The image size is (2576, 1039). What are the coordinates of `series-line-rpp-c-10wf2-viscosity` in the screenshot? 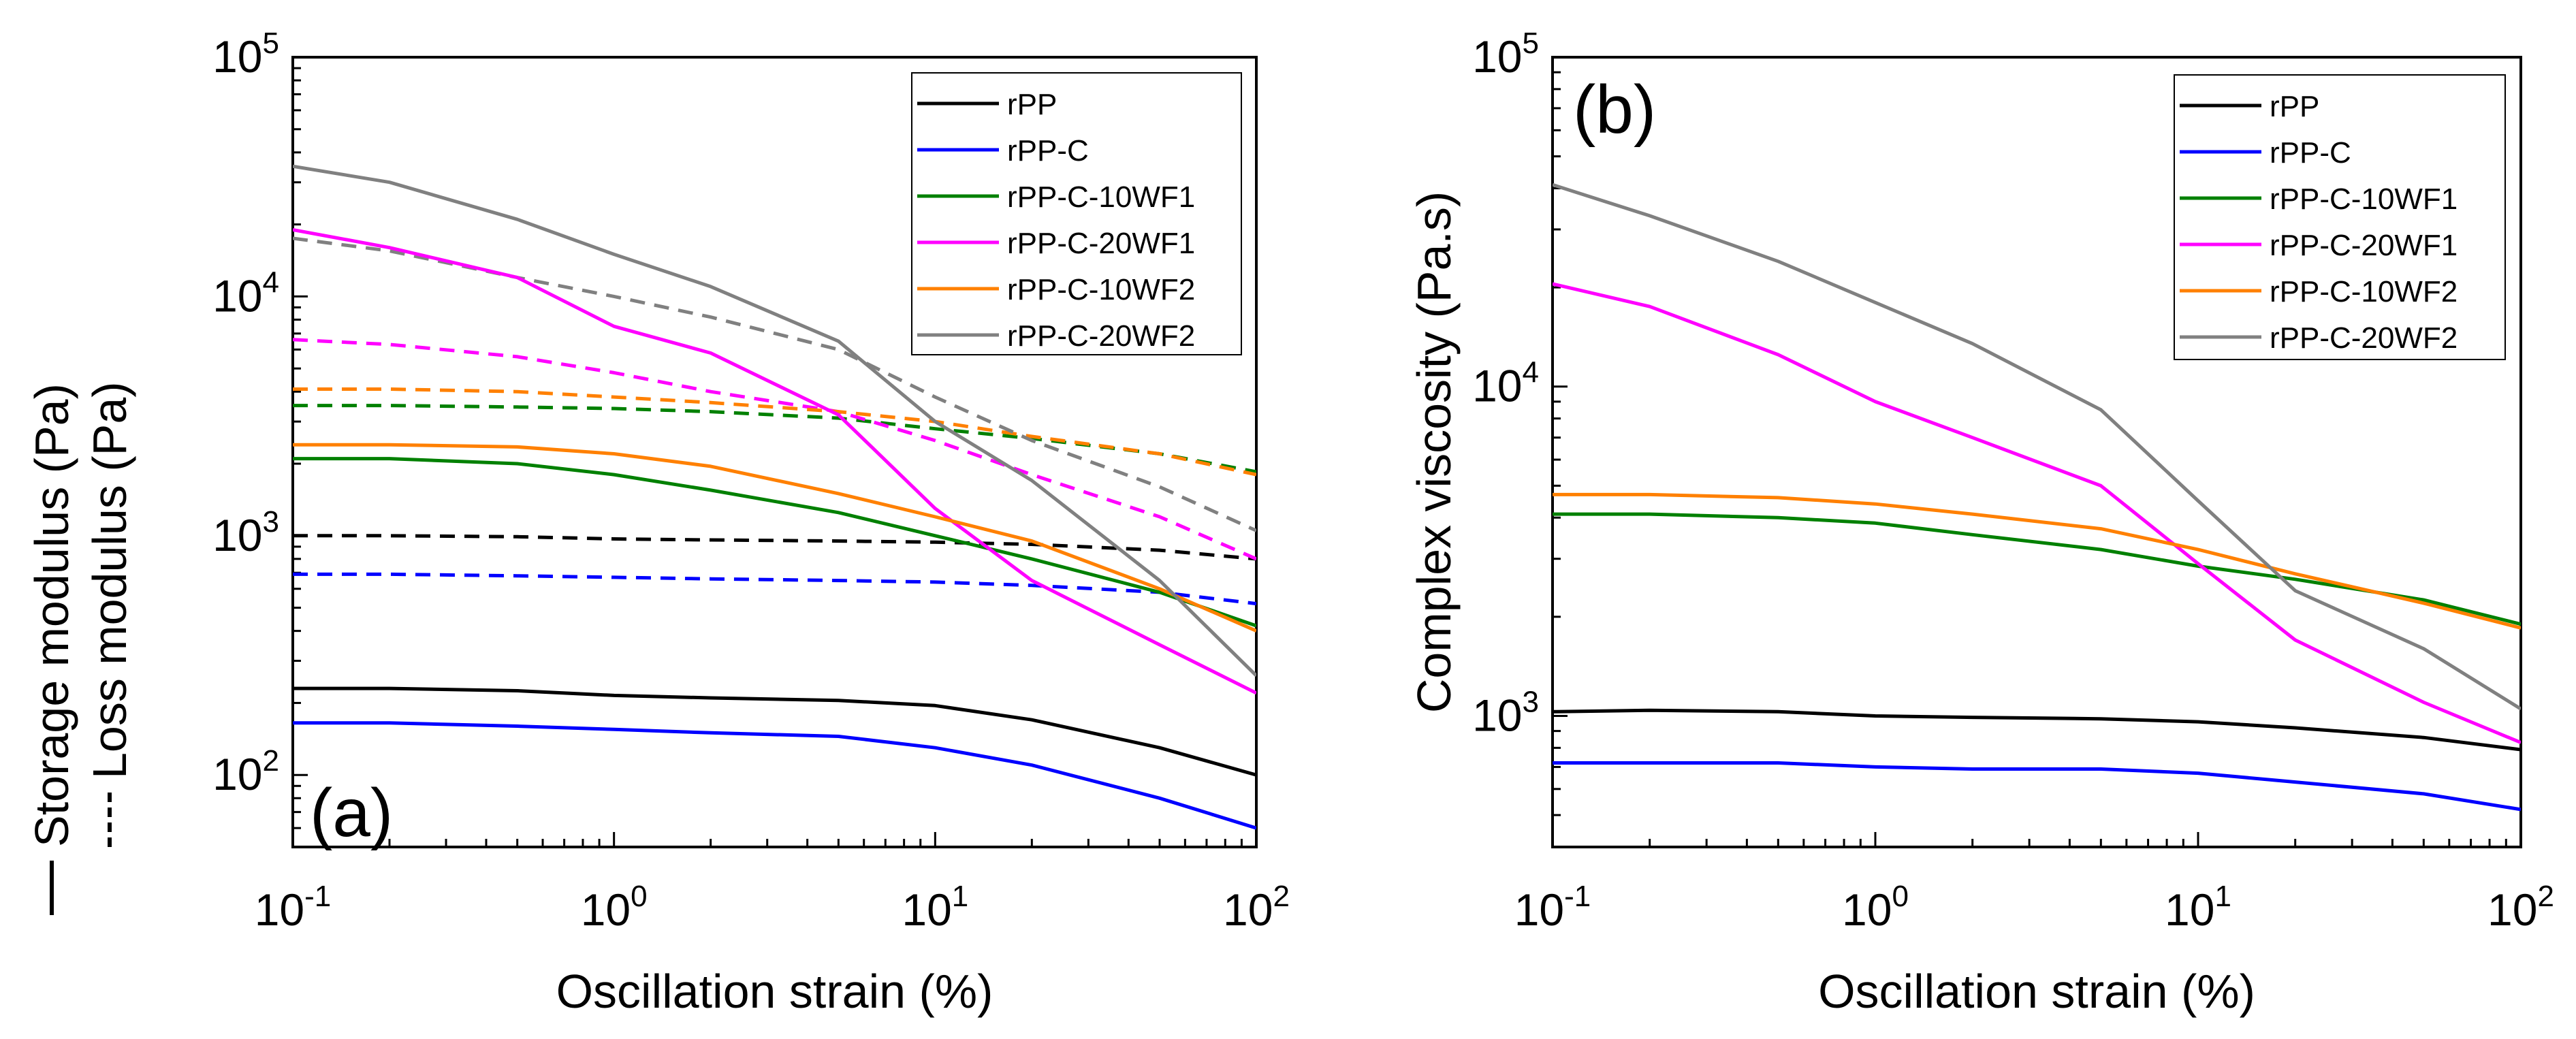 It's located at (2037, 561).